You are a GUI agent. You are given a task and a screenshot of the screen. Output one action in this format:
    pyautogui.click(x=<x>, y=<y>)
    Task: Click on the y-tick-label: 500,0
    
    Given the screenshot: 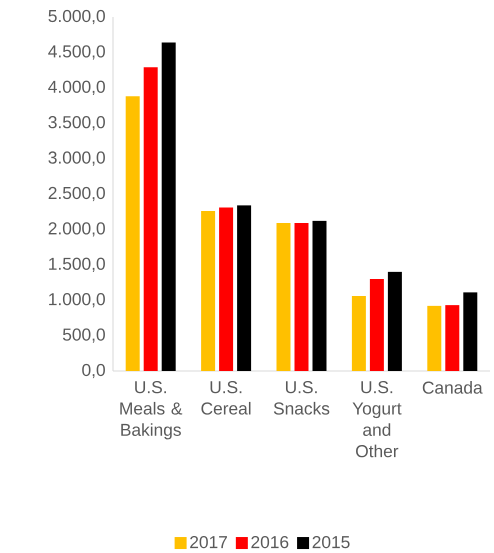 What is the action you would take?
    pyautogui.click(x=83, y=335)
    